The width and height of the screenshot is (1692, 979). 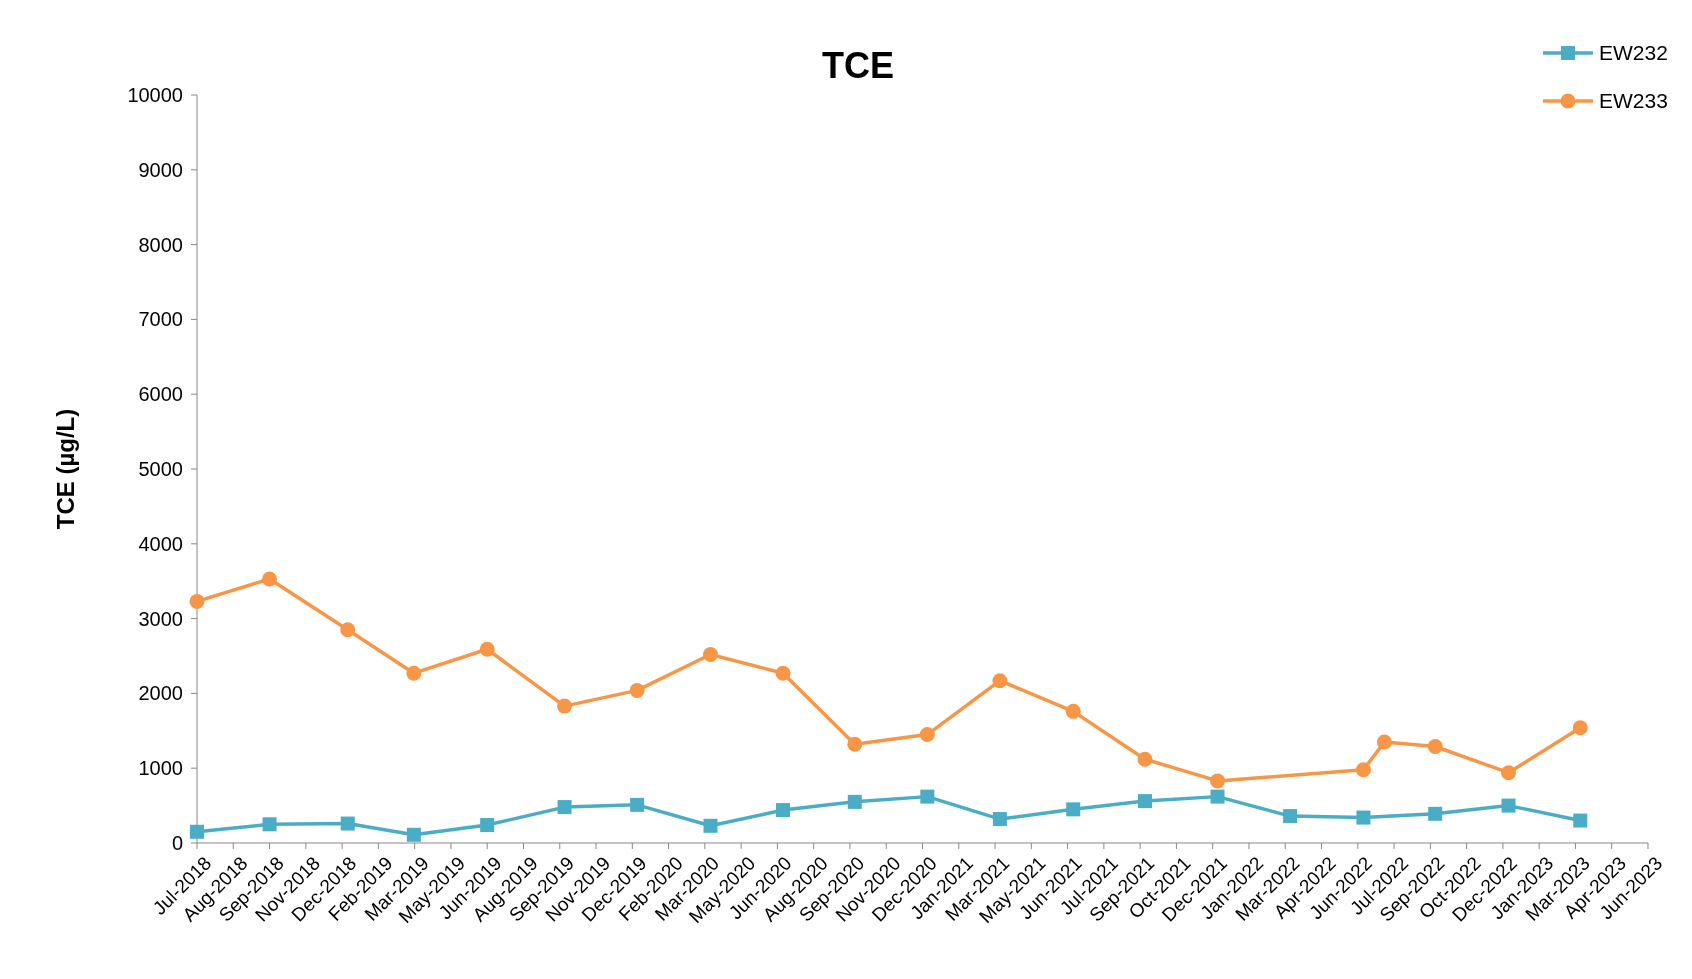 I want to click on y-tick-label: 4000, so click(x=160, y=543).